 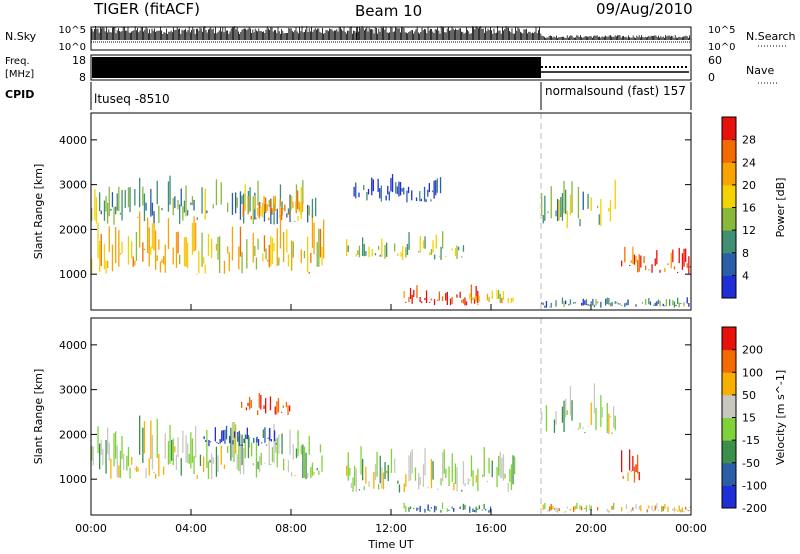 I want to click on y-tick-label: 2000, so click(x=73, y=434).